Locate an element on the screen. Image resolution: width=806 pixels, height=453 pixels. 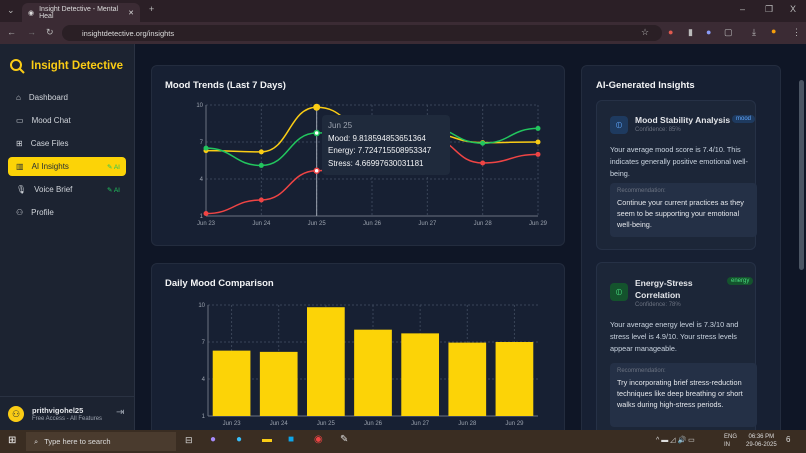
sidebar-item-dashboard: ⌂ Dashboard is located at coordinates (67, 97).